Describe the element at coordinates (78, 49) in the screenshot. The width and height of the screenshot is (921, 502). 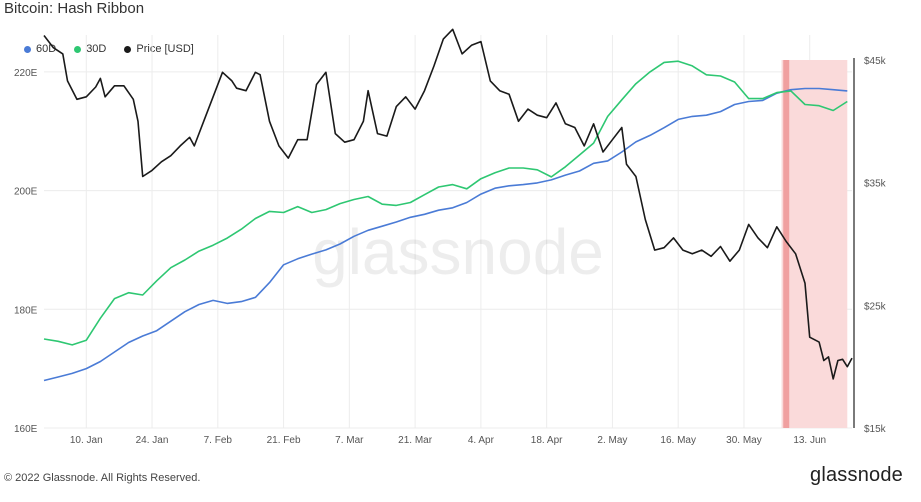
I see `legend-dot-30d` at that location.